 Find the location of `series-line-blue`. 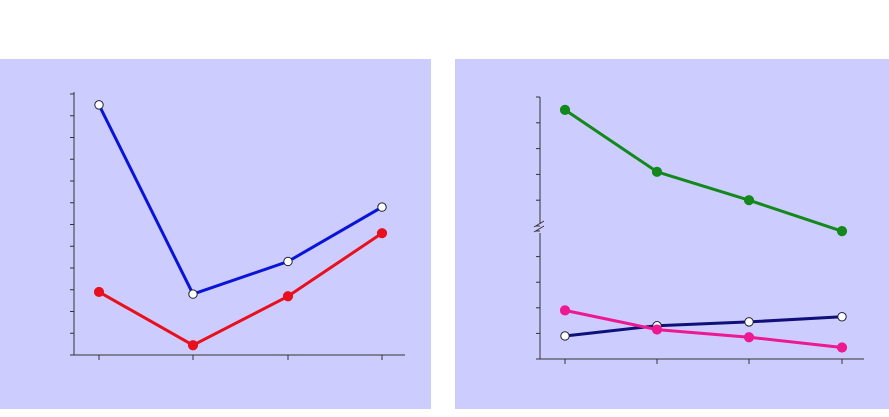

series-line-blue is located at coordinates (240, 200).